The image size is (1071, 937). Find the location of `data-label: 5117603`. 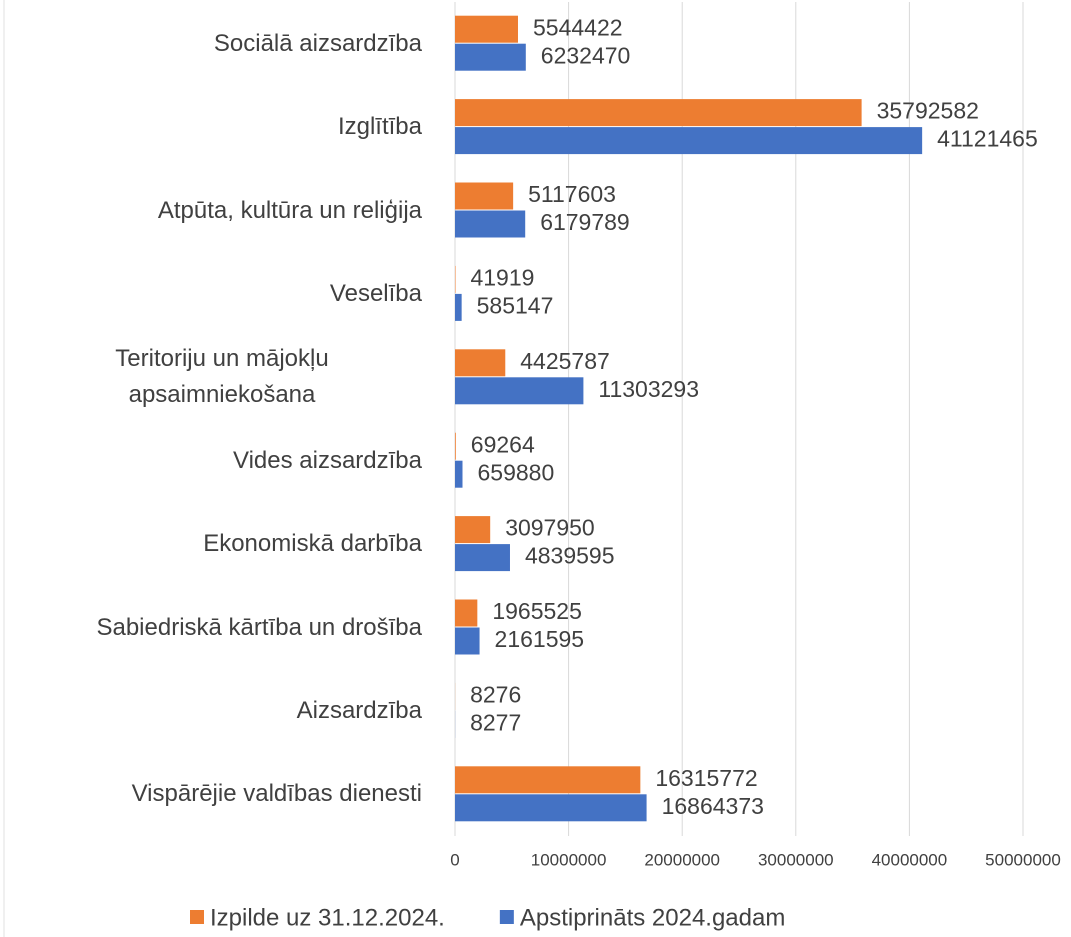

data-label: 5117603 is located at coordinates (572, 194).